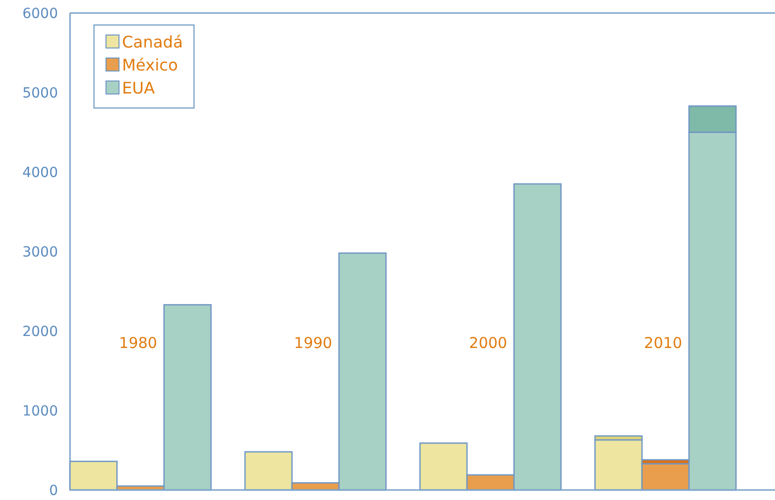 The image size is (775, 500). Describe the element at coordinates (150, 65) in the screenshot. I see `legend-label: México` at that location.